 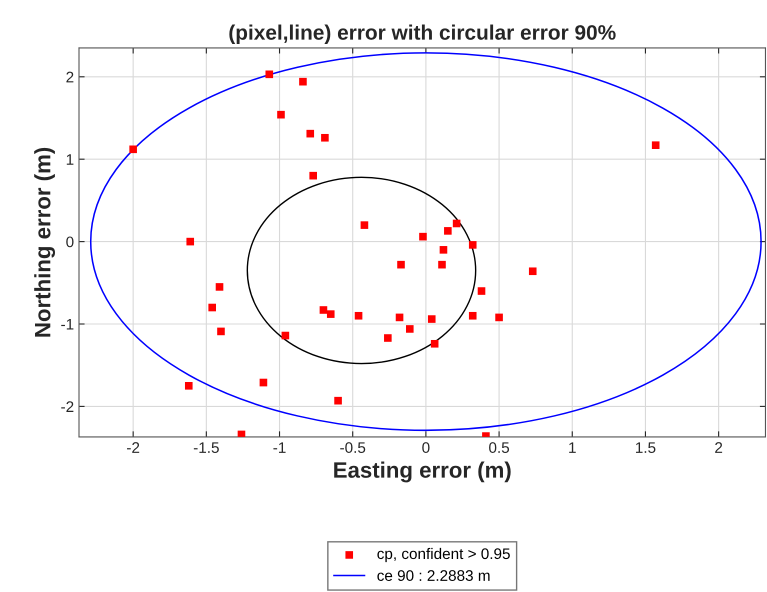 I want to click on chart-title: (pixel,line) error with circular error 90%, so click(x=422, y=34).